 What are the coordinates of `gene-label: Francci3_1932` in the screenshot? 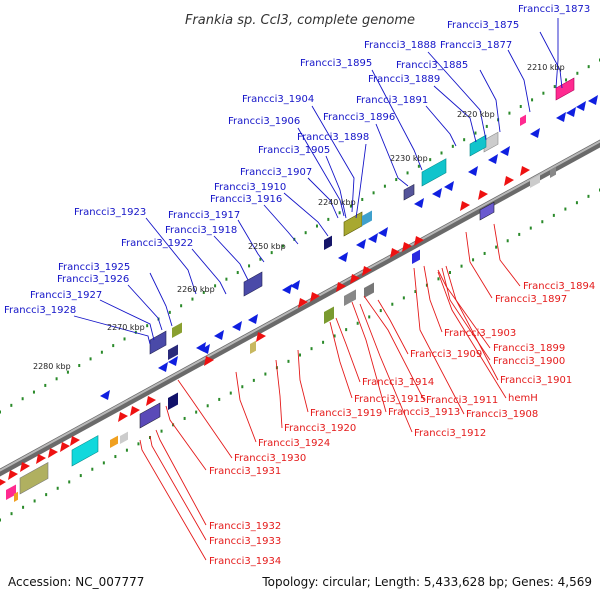 It's located at (245, 526).